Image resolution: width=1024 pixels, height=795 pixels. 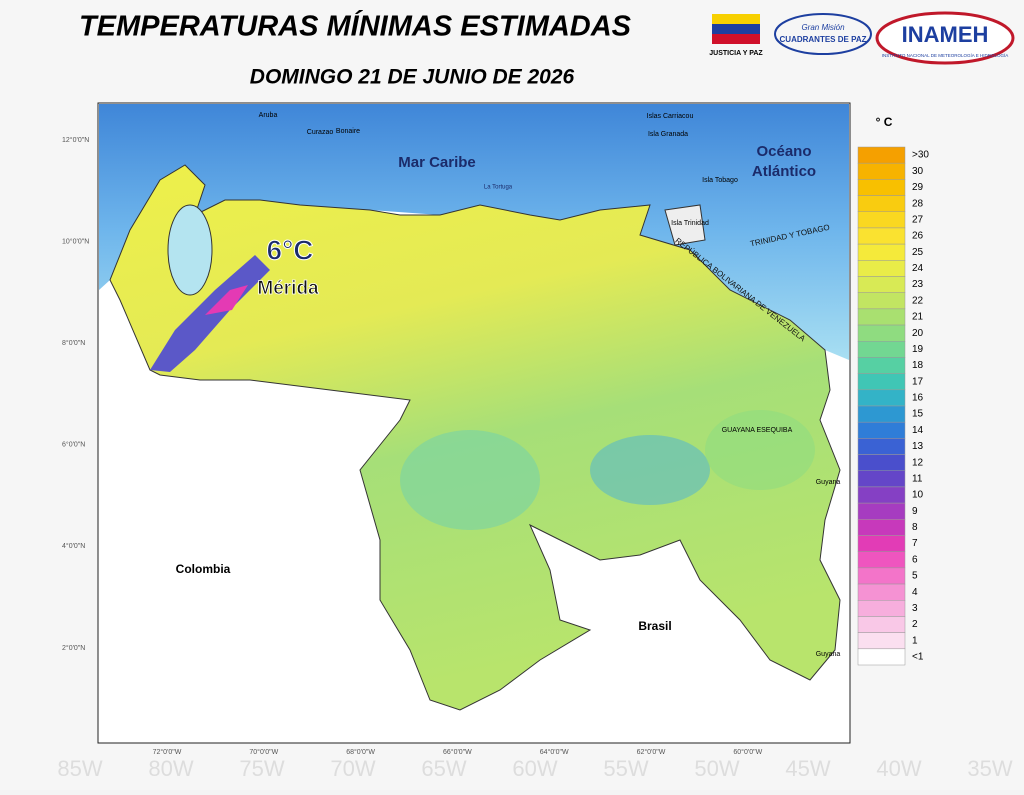 I want to click on title: TEMPERATURAS MÍNIMAS ESTIMADAS, so click(x=355, y=26).